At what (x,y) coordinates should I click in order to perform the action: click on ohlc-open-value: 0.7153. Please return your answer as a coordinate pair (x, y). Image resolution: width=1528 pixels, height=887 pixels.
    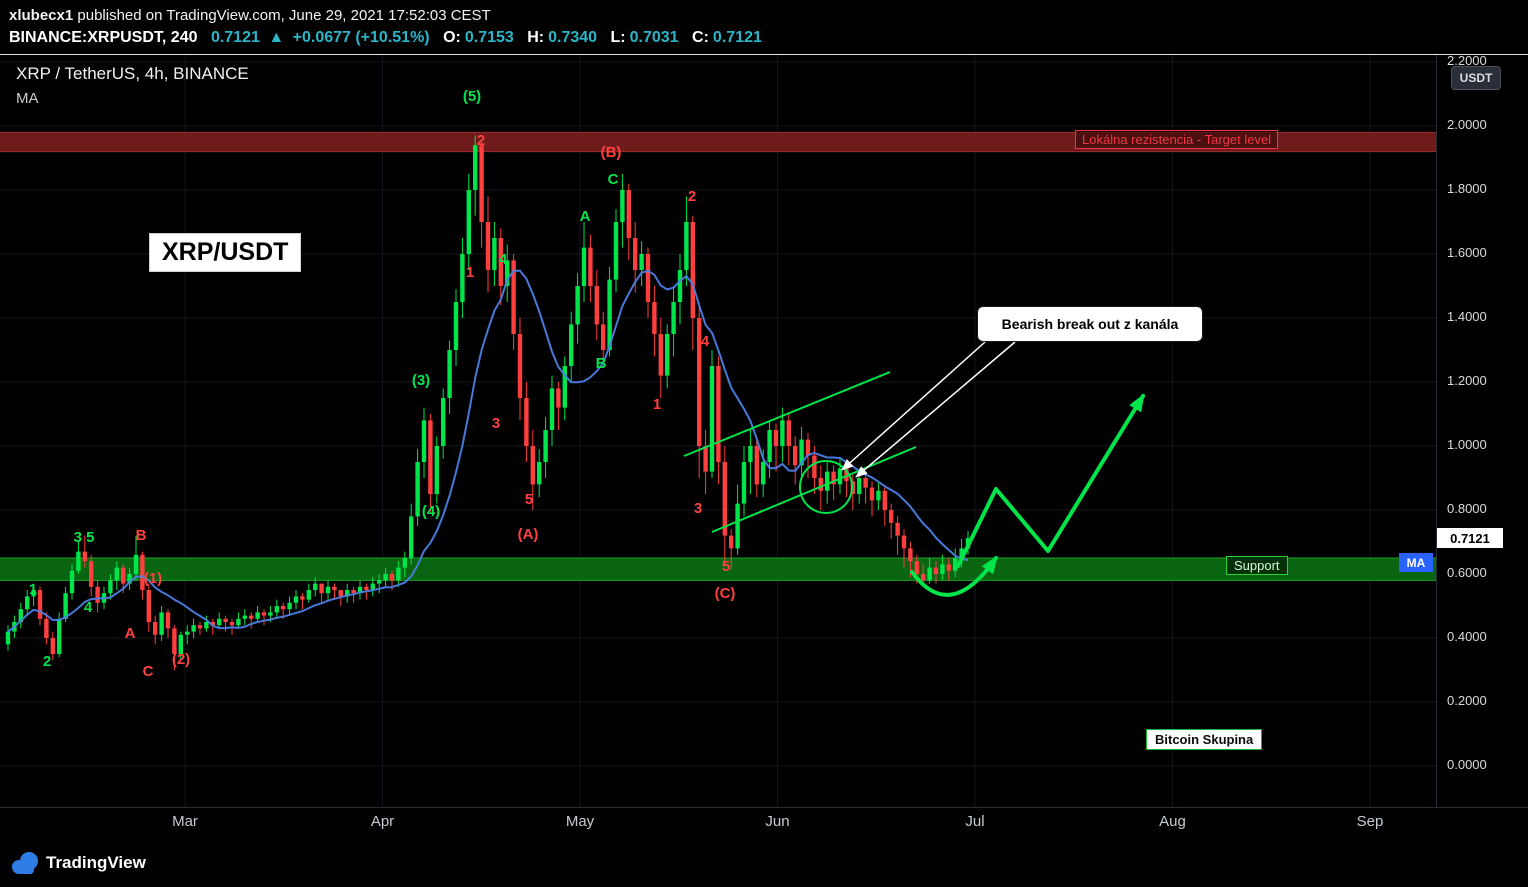
    Looking at the image, I should click on (489, 37).